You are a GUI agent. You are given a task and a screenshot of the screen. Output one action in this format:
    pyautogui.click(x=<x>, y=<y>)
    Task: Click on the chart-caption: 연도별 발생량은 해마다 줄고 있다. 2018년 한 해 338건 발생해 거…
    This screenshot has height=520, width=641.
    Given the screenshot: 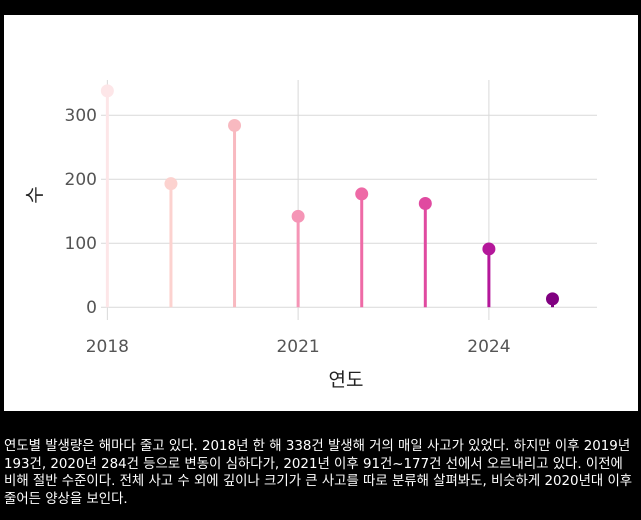 What is the action you would take?
    pyautogui.click(x=318, y=473)
    